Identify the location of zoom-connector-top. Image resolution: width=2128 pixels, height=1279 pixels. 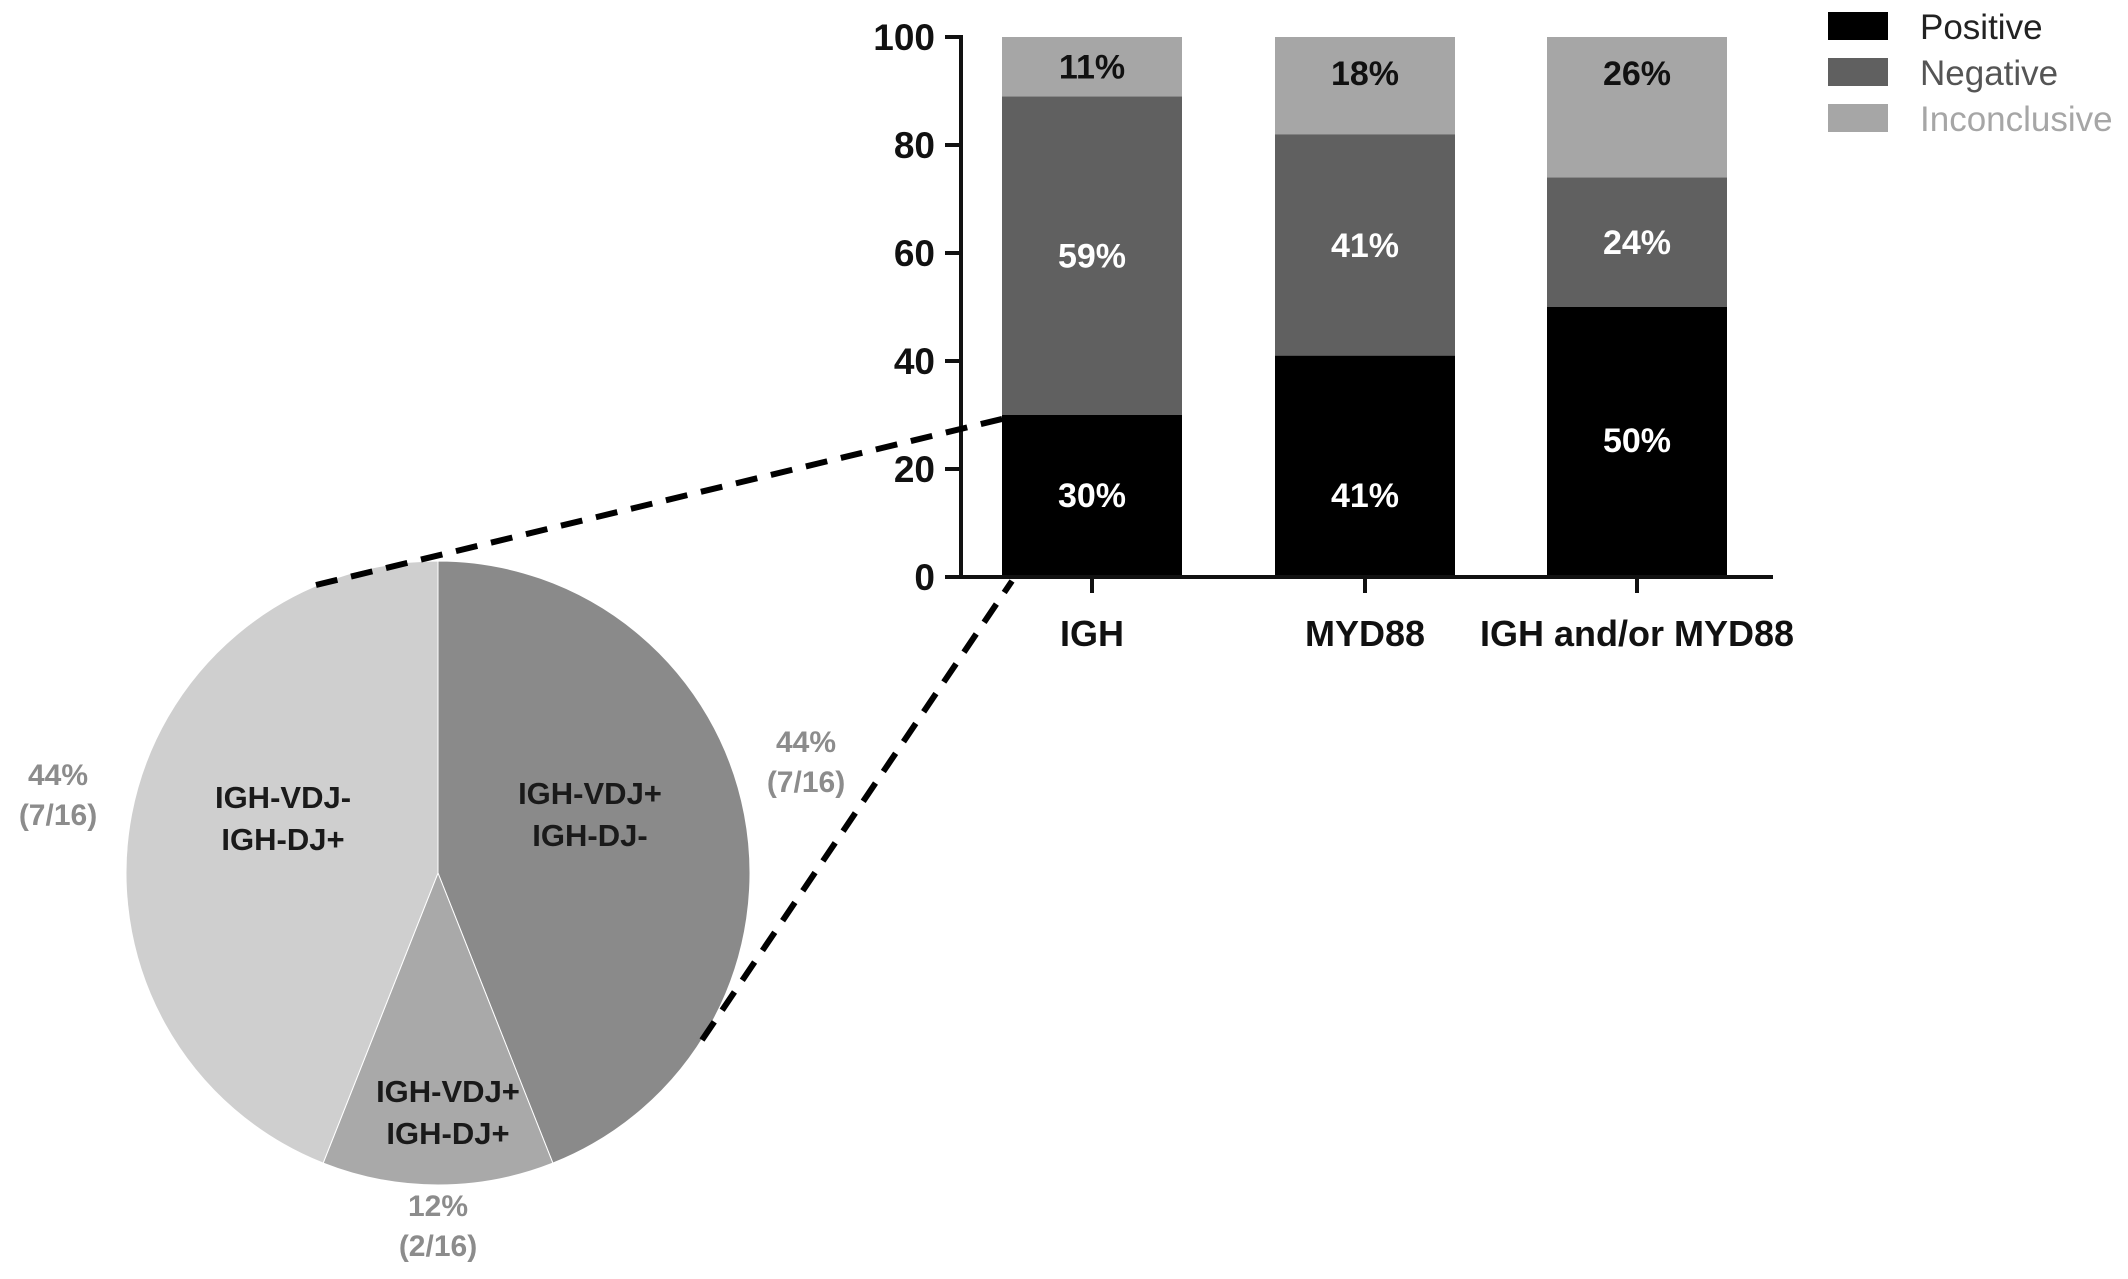
(661, 501).